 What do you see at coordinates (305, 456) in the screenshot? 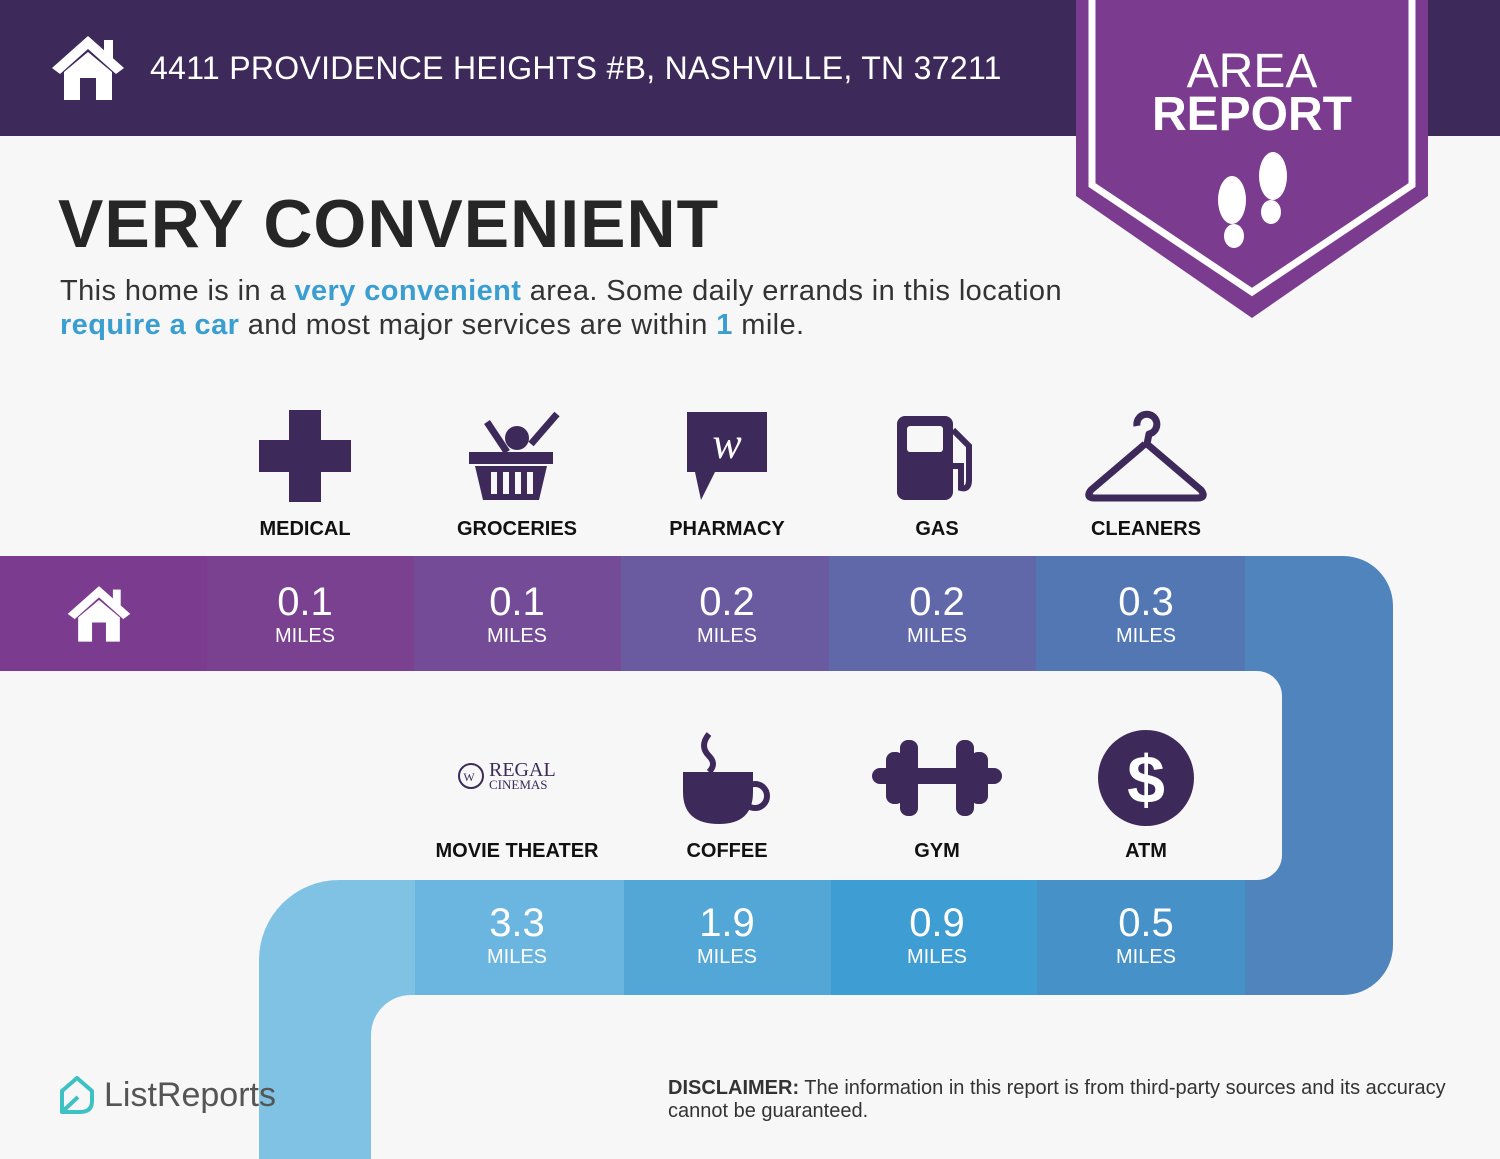
I see `medical-cross-icon` at bounding box center [305, 456].